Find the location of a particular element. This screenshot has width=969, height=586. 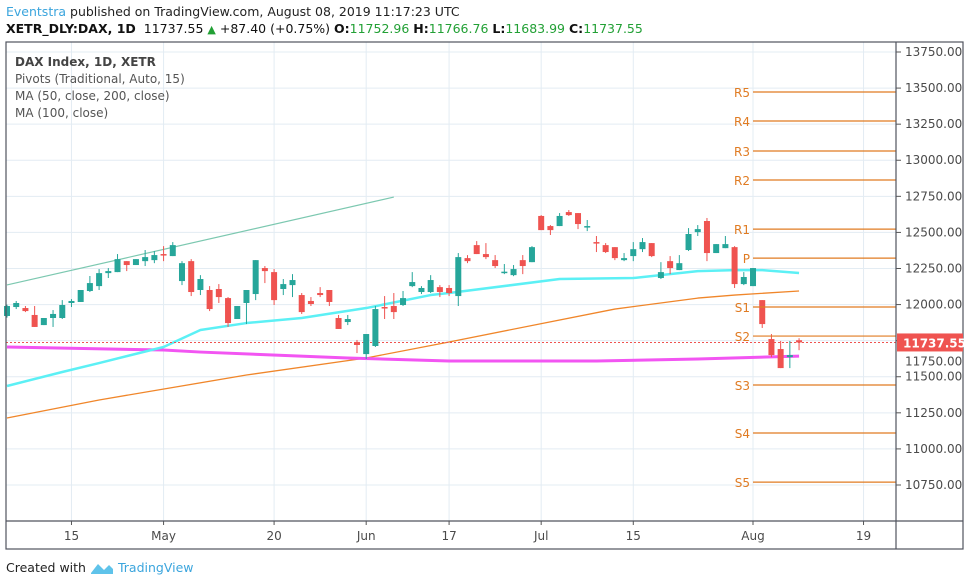

pivot-label: R3 is located at coordinates (742, 152).